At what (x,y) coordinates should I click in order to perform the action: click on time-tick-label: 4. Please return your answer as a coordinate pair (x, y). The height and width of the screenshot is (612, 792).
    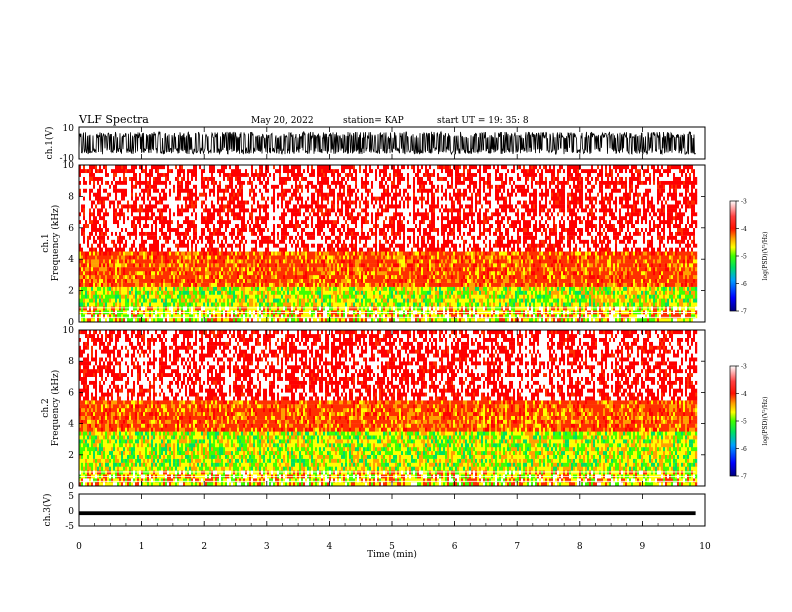
    Looking at the image, I should click on (330, 547).